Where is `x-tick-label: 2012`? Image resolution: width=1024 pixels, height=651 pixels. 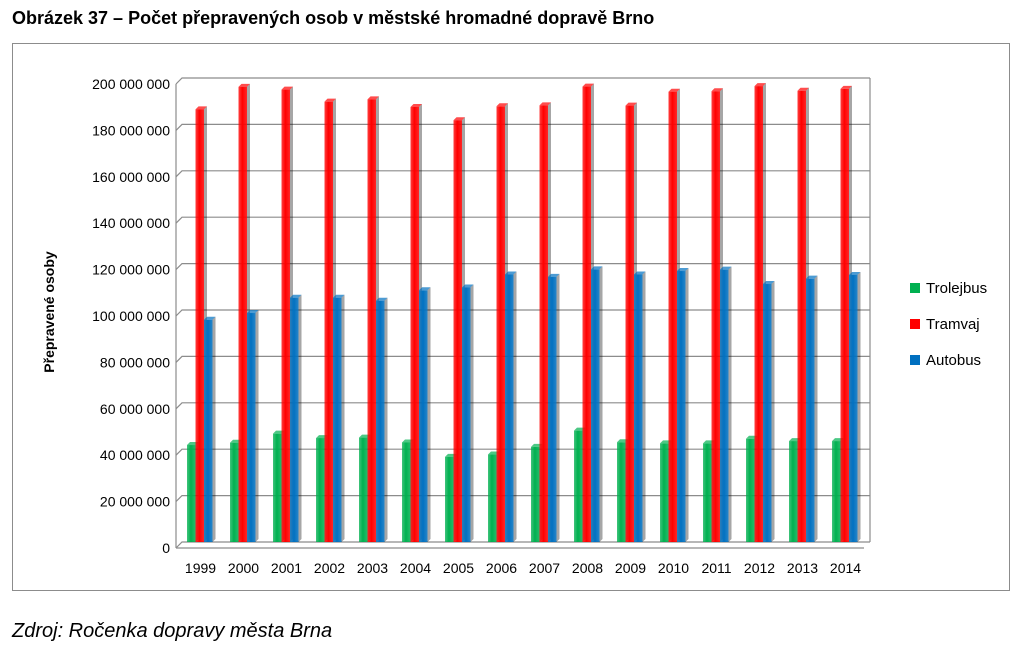 x-tick-label: 2012 is located at coordinates (759, 568).